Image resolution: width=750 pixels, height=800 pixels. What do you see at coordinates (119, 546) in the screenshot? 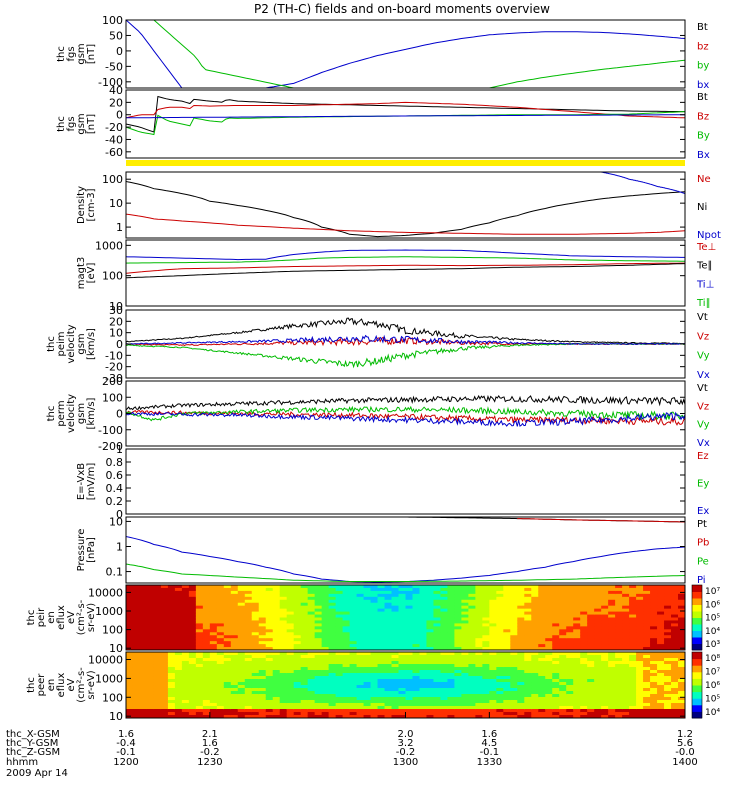
I see `y-tick-label: 1` at bounding box center [119, 546].